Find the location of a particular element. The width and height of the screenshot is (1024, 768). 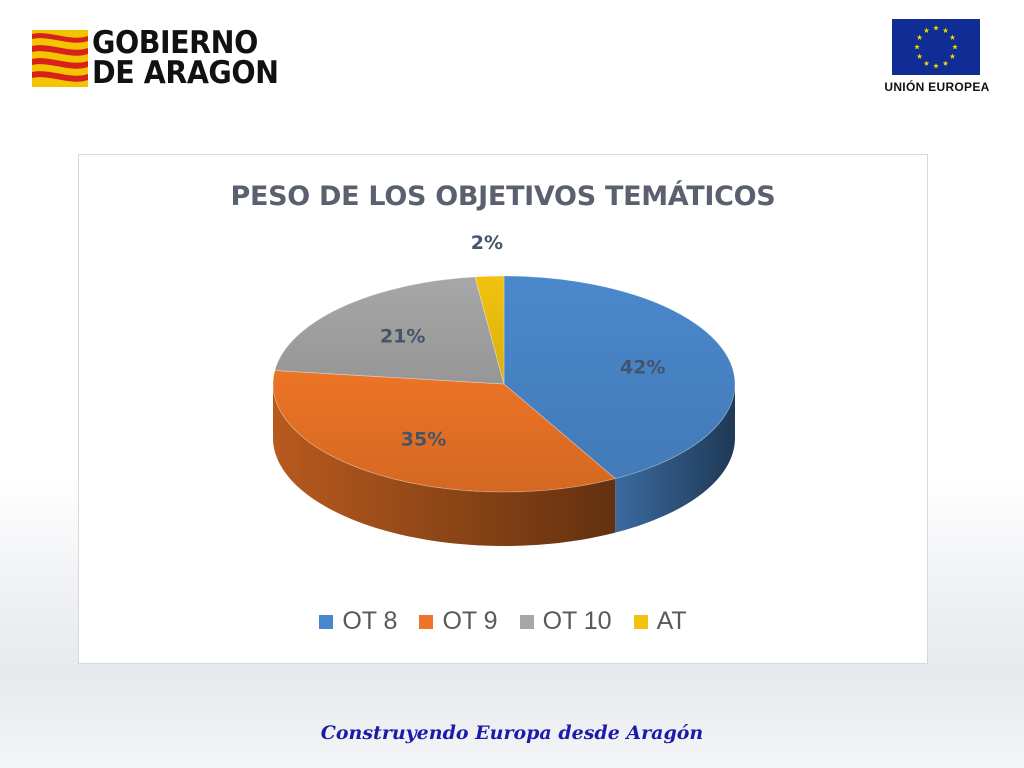

legend-item-0: OT 8 is located at coordinates (358, 621).